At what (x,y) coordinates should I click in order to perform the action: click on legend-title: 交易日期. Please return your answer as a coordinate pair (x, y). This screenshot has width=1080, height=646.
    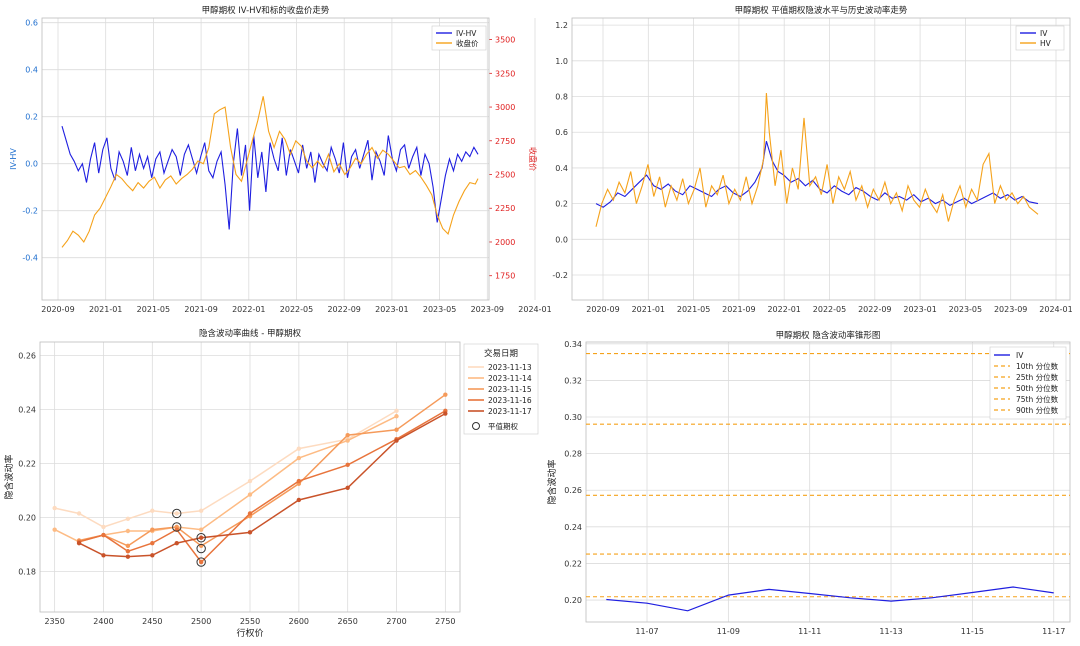
    Looking at the image, I should click on (501, 353).